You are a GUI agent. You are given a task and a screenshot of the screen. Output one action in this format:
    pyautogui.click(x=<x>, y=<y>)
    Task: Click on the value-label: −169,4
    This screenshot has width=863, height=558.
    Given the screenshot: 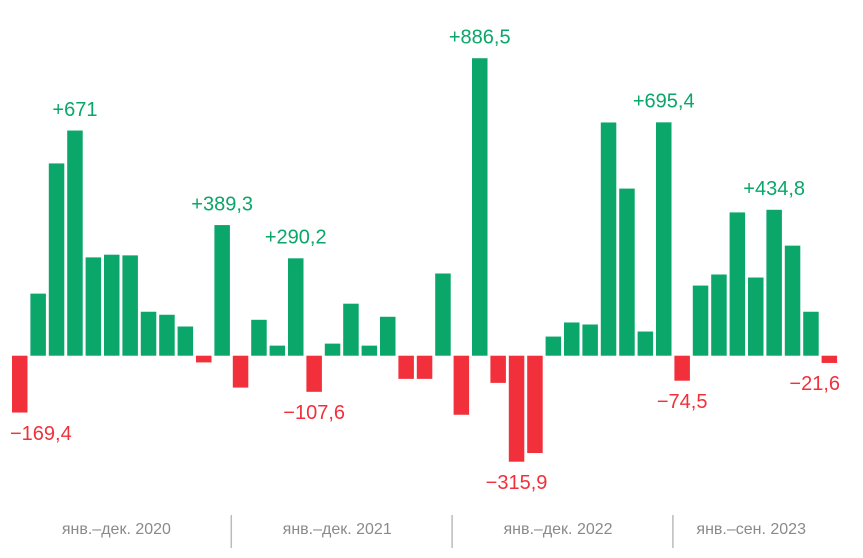 What is the action you would take?
    pyautogui.click(x=41, y=434)
    